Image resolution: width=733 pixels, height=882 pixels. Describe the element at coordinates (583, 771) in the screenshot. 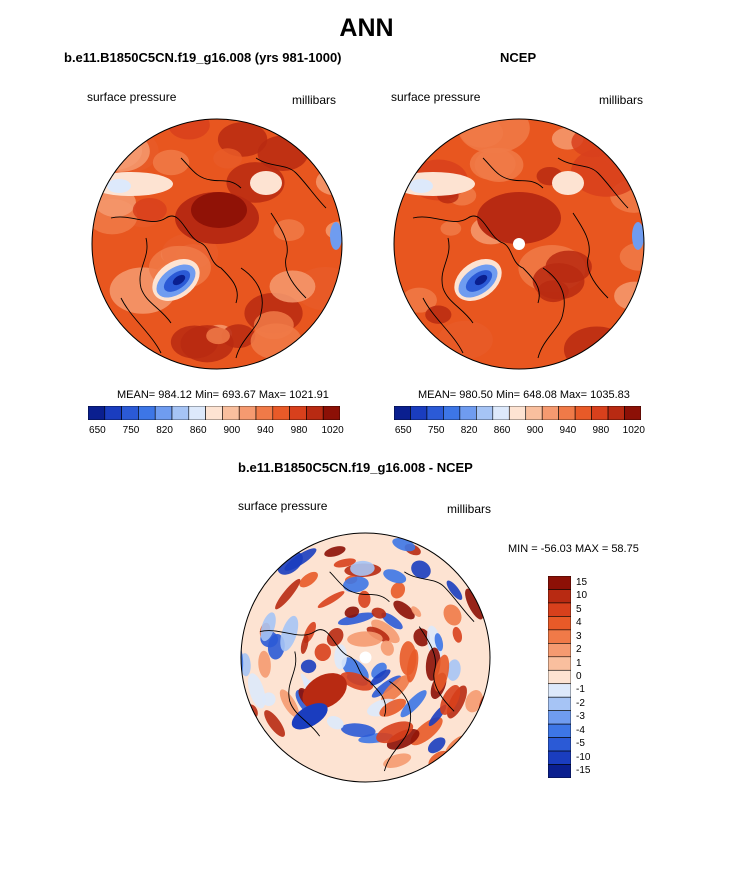

I see `colorbar-tick-label: -15` at that location.